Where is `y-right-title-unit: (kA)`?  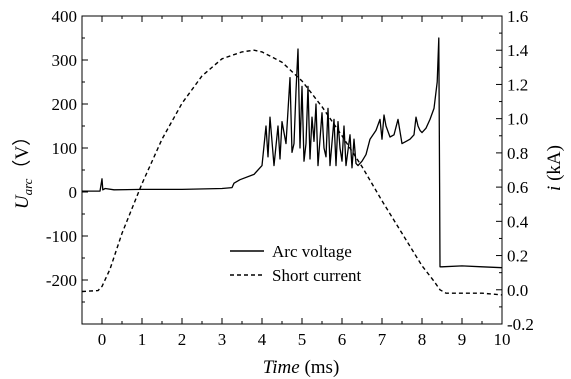 y-right-title-unit: (kA) is located at coordinates (554, 165).